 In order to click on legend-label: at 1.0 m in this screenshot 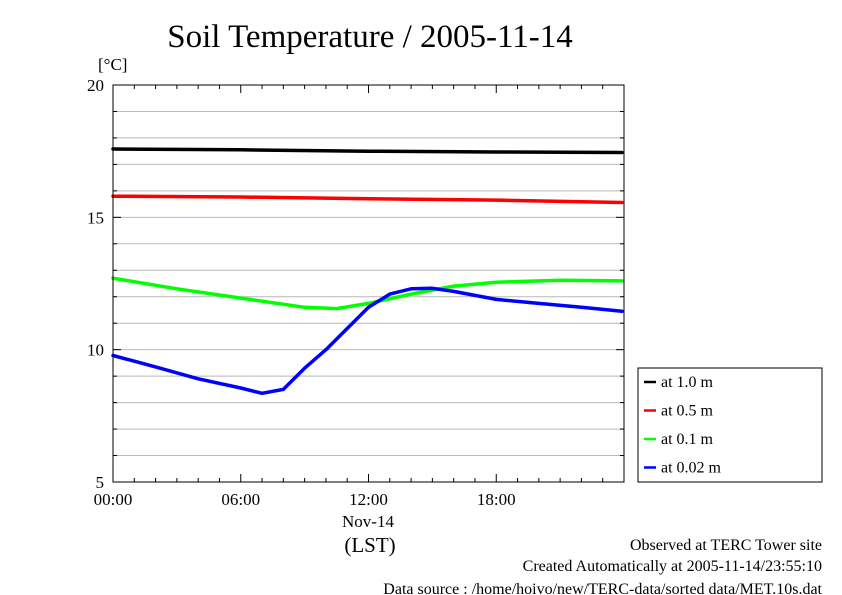, I will do `click(687, 382)`.